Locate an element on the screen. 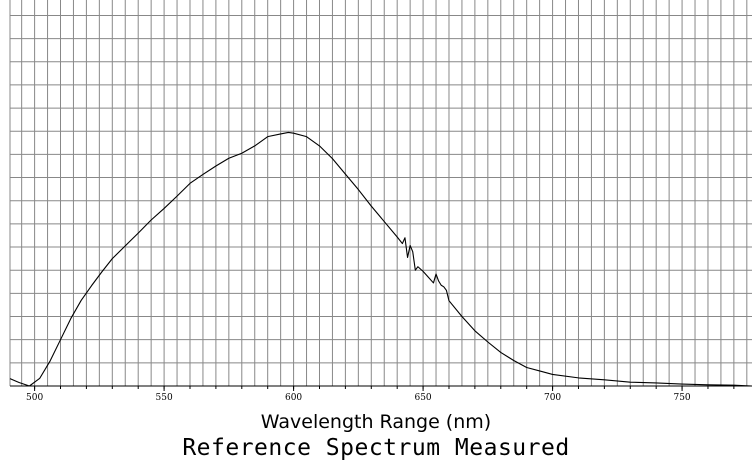 The height and width of the screenshot is (463, 752). x-tick-label: 700 is located at coordinates (552, 398).